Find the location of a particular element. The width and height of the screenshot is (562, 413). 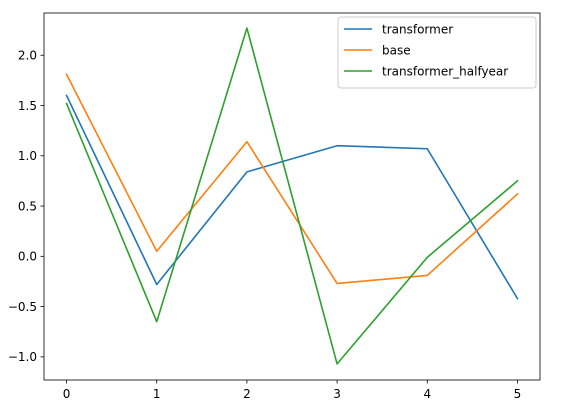

y-tick-label: 2.0 is located at coordinates (27, 56).